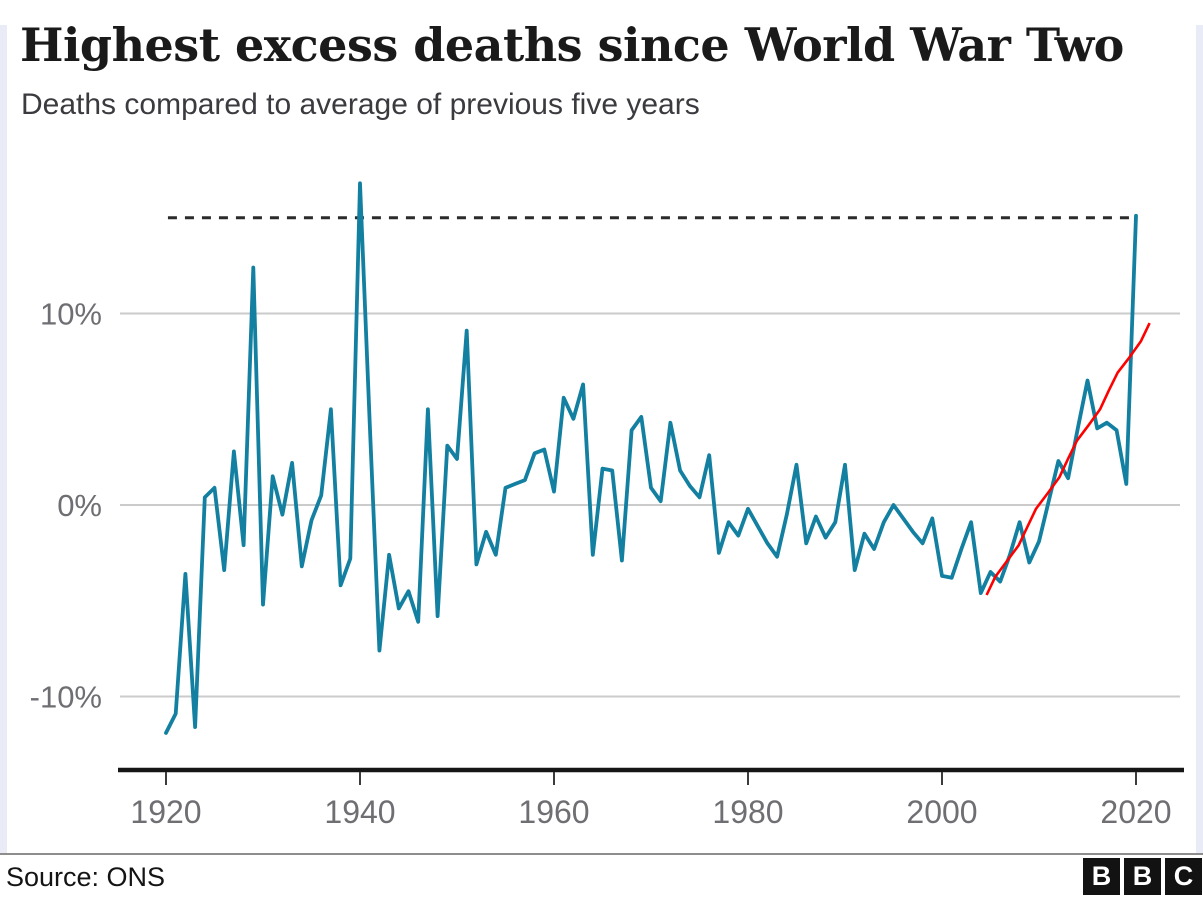 The width and height of the screenshot is (1203, 899). Describe the element at coordinates (71, 314) in the screenshot. I see `svg-text: 10%` at that location.